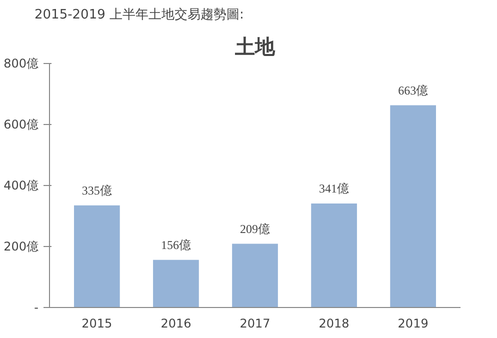 The image size is (497, 338). Describe the element at coordinates (97, 190) in the screenshot. I see `data-label: 335億` at that location.